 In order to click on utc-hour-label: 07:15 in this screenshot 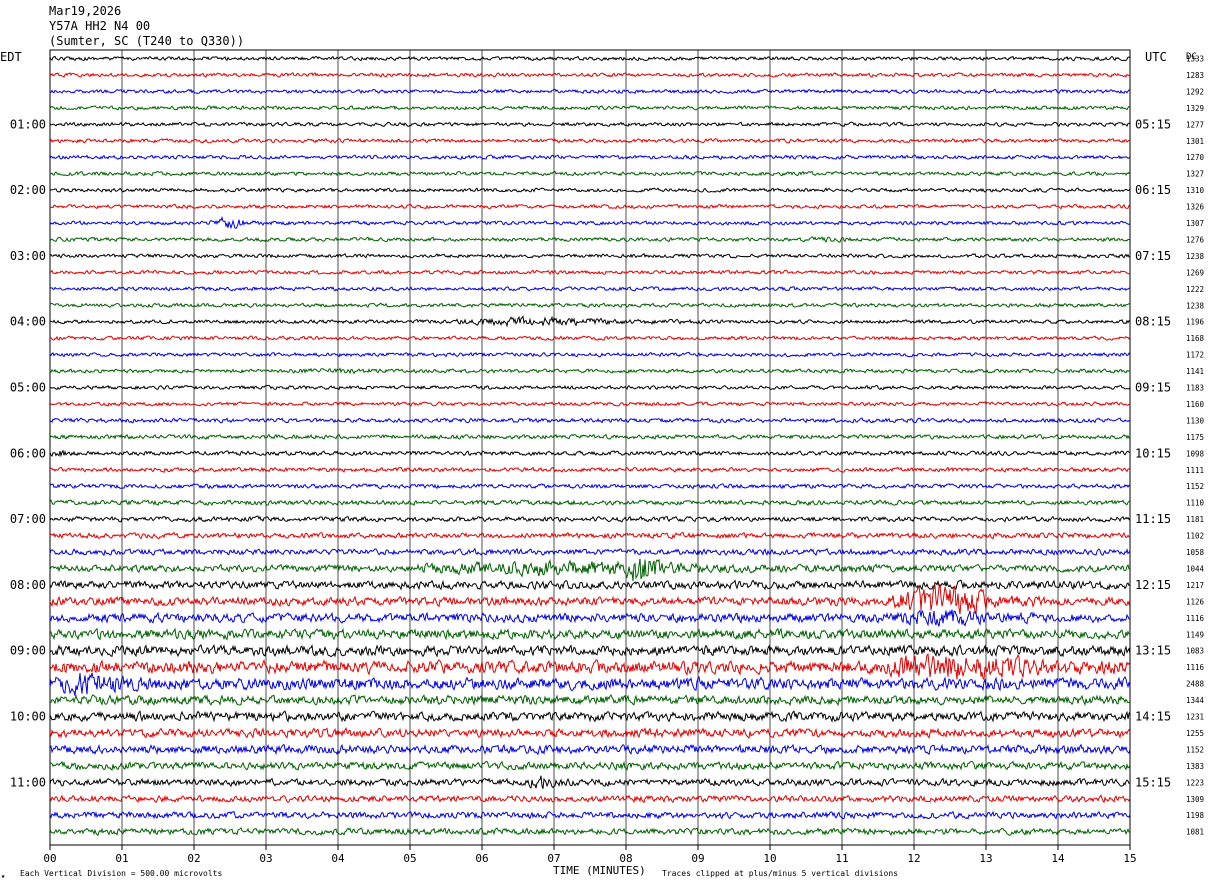, I will do `click(1153, 256)`.